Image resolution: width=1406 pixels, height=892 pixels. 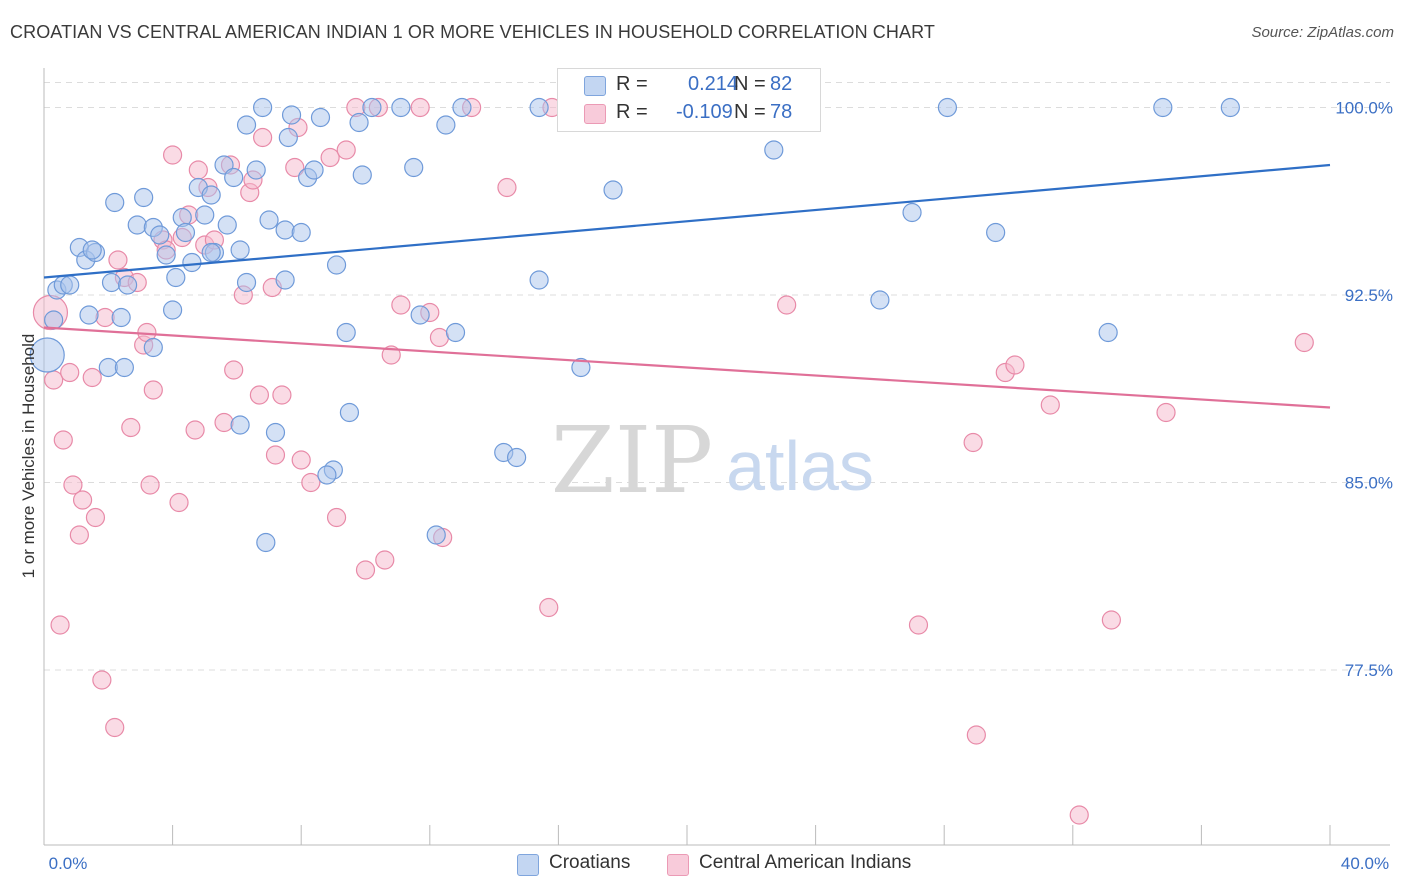 What do you see at coordinates (781, 84) in the screenshot?
I see `legend-n-value: 82` at bounding box center [781, 84].